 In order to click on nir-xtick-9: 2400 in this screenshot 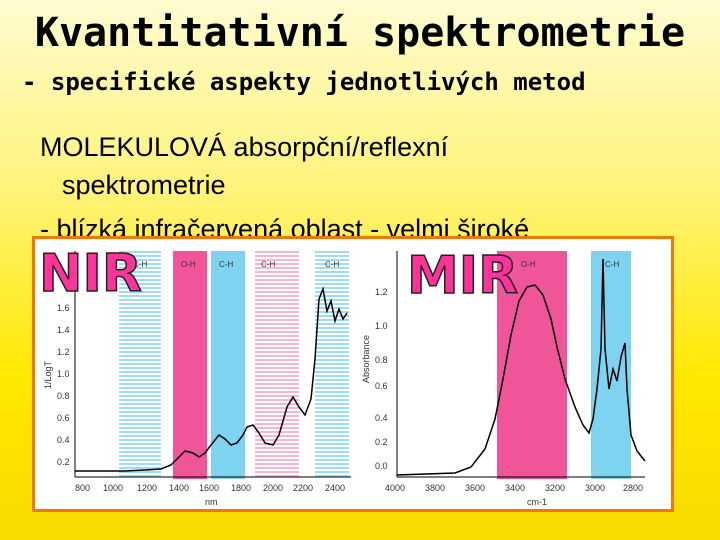, I will do `click(335, 488)`.